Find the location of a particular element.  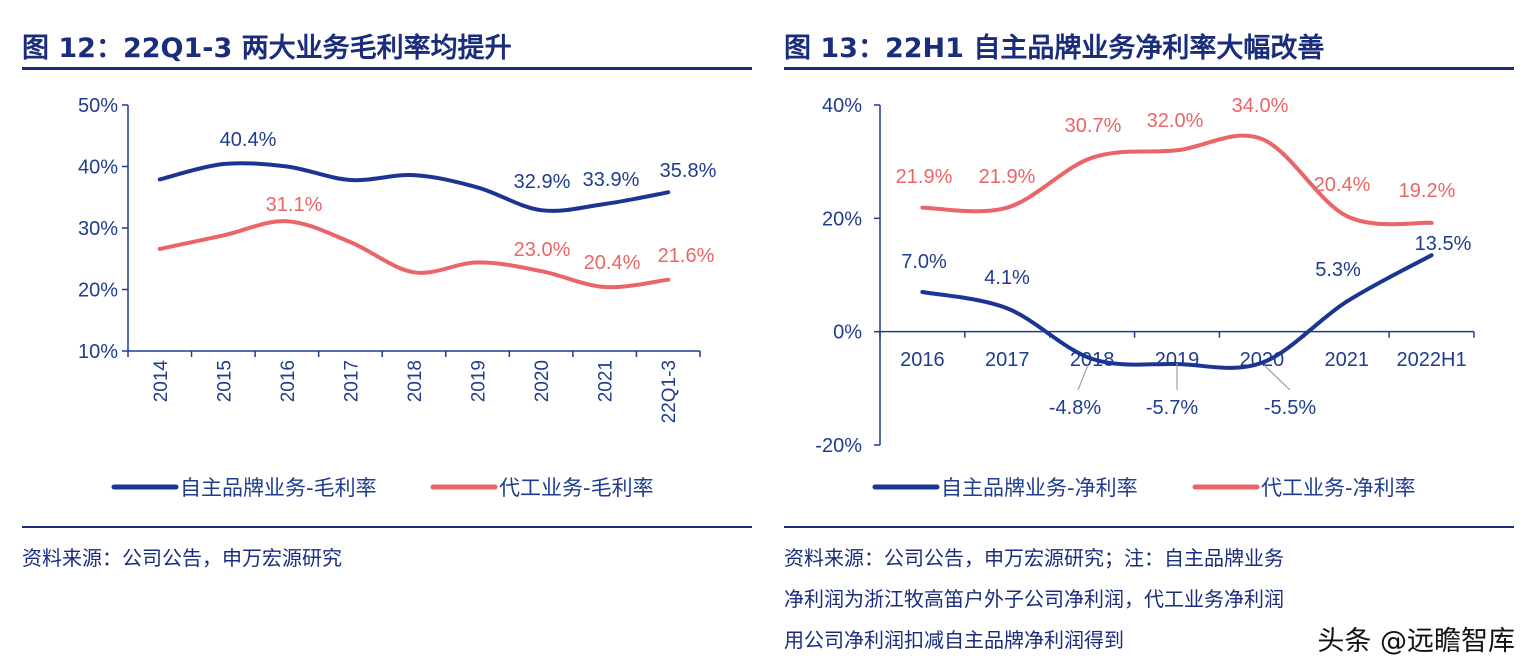

chart-1-series-2-line is located at coordinates (414, 254).